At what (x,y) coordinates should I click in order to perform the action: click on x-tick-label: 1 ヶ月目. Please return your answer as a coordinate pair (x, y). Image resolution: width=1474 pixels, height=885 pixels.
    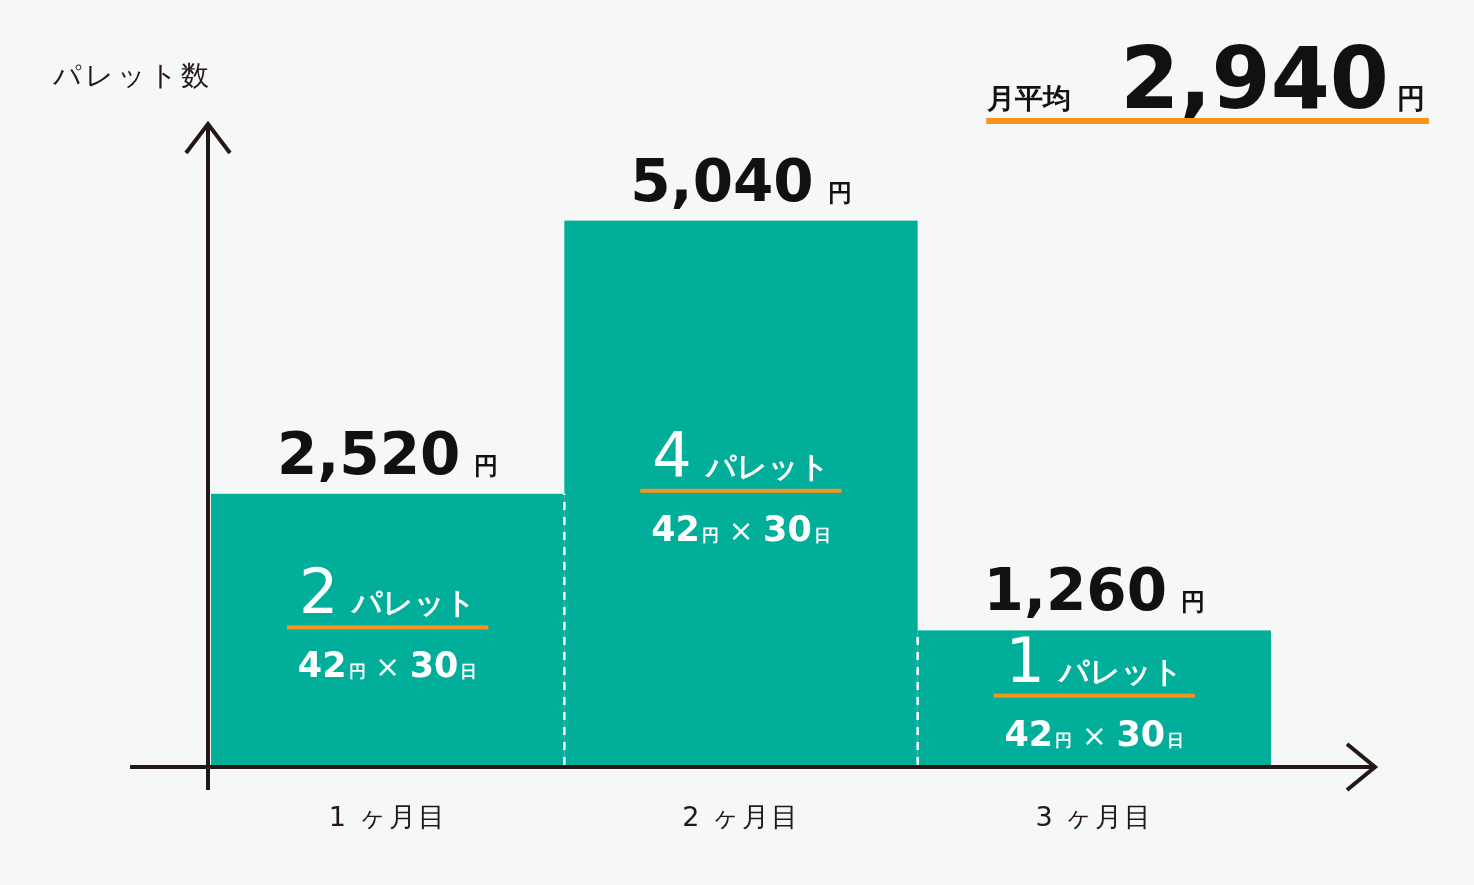
    Looking at the image, I should click on (387, 817).